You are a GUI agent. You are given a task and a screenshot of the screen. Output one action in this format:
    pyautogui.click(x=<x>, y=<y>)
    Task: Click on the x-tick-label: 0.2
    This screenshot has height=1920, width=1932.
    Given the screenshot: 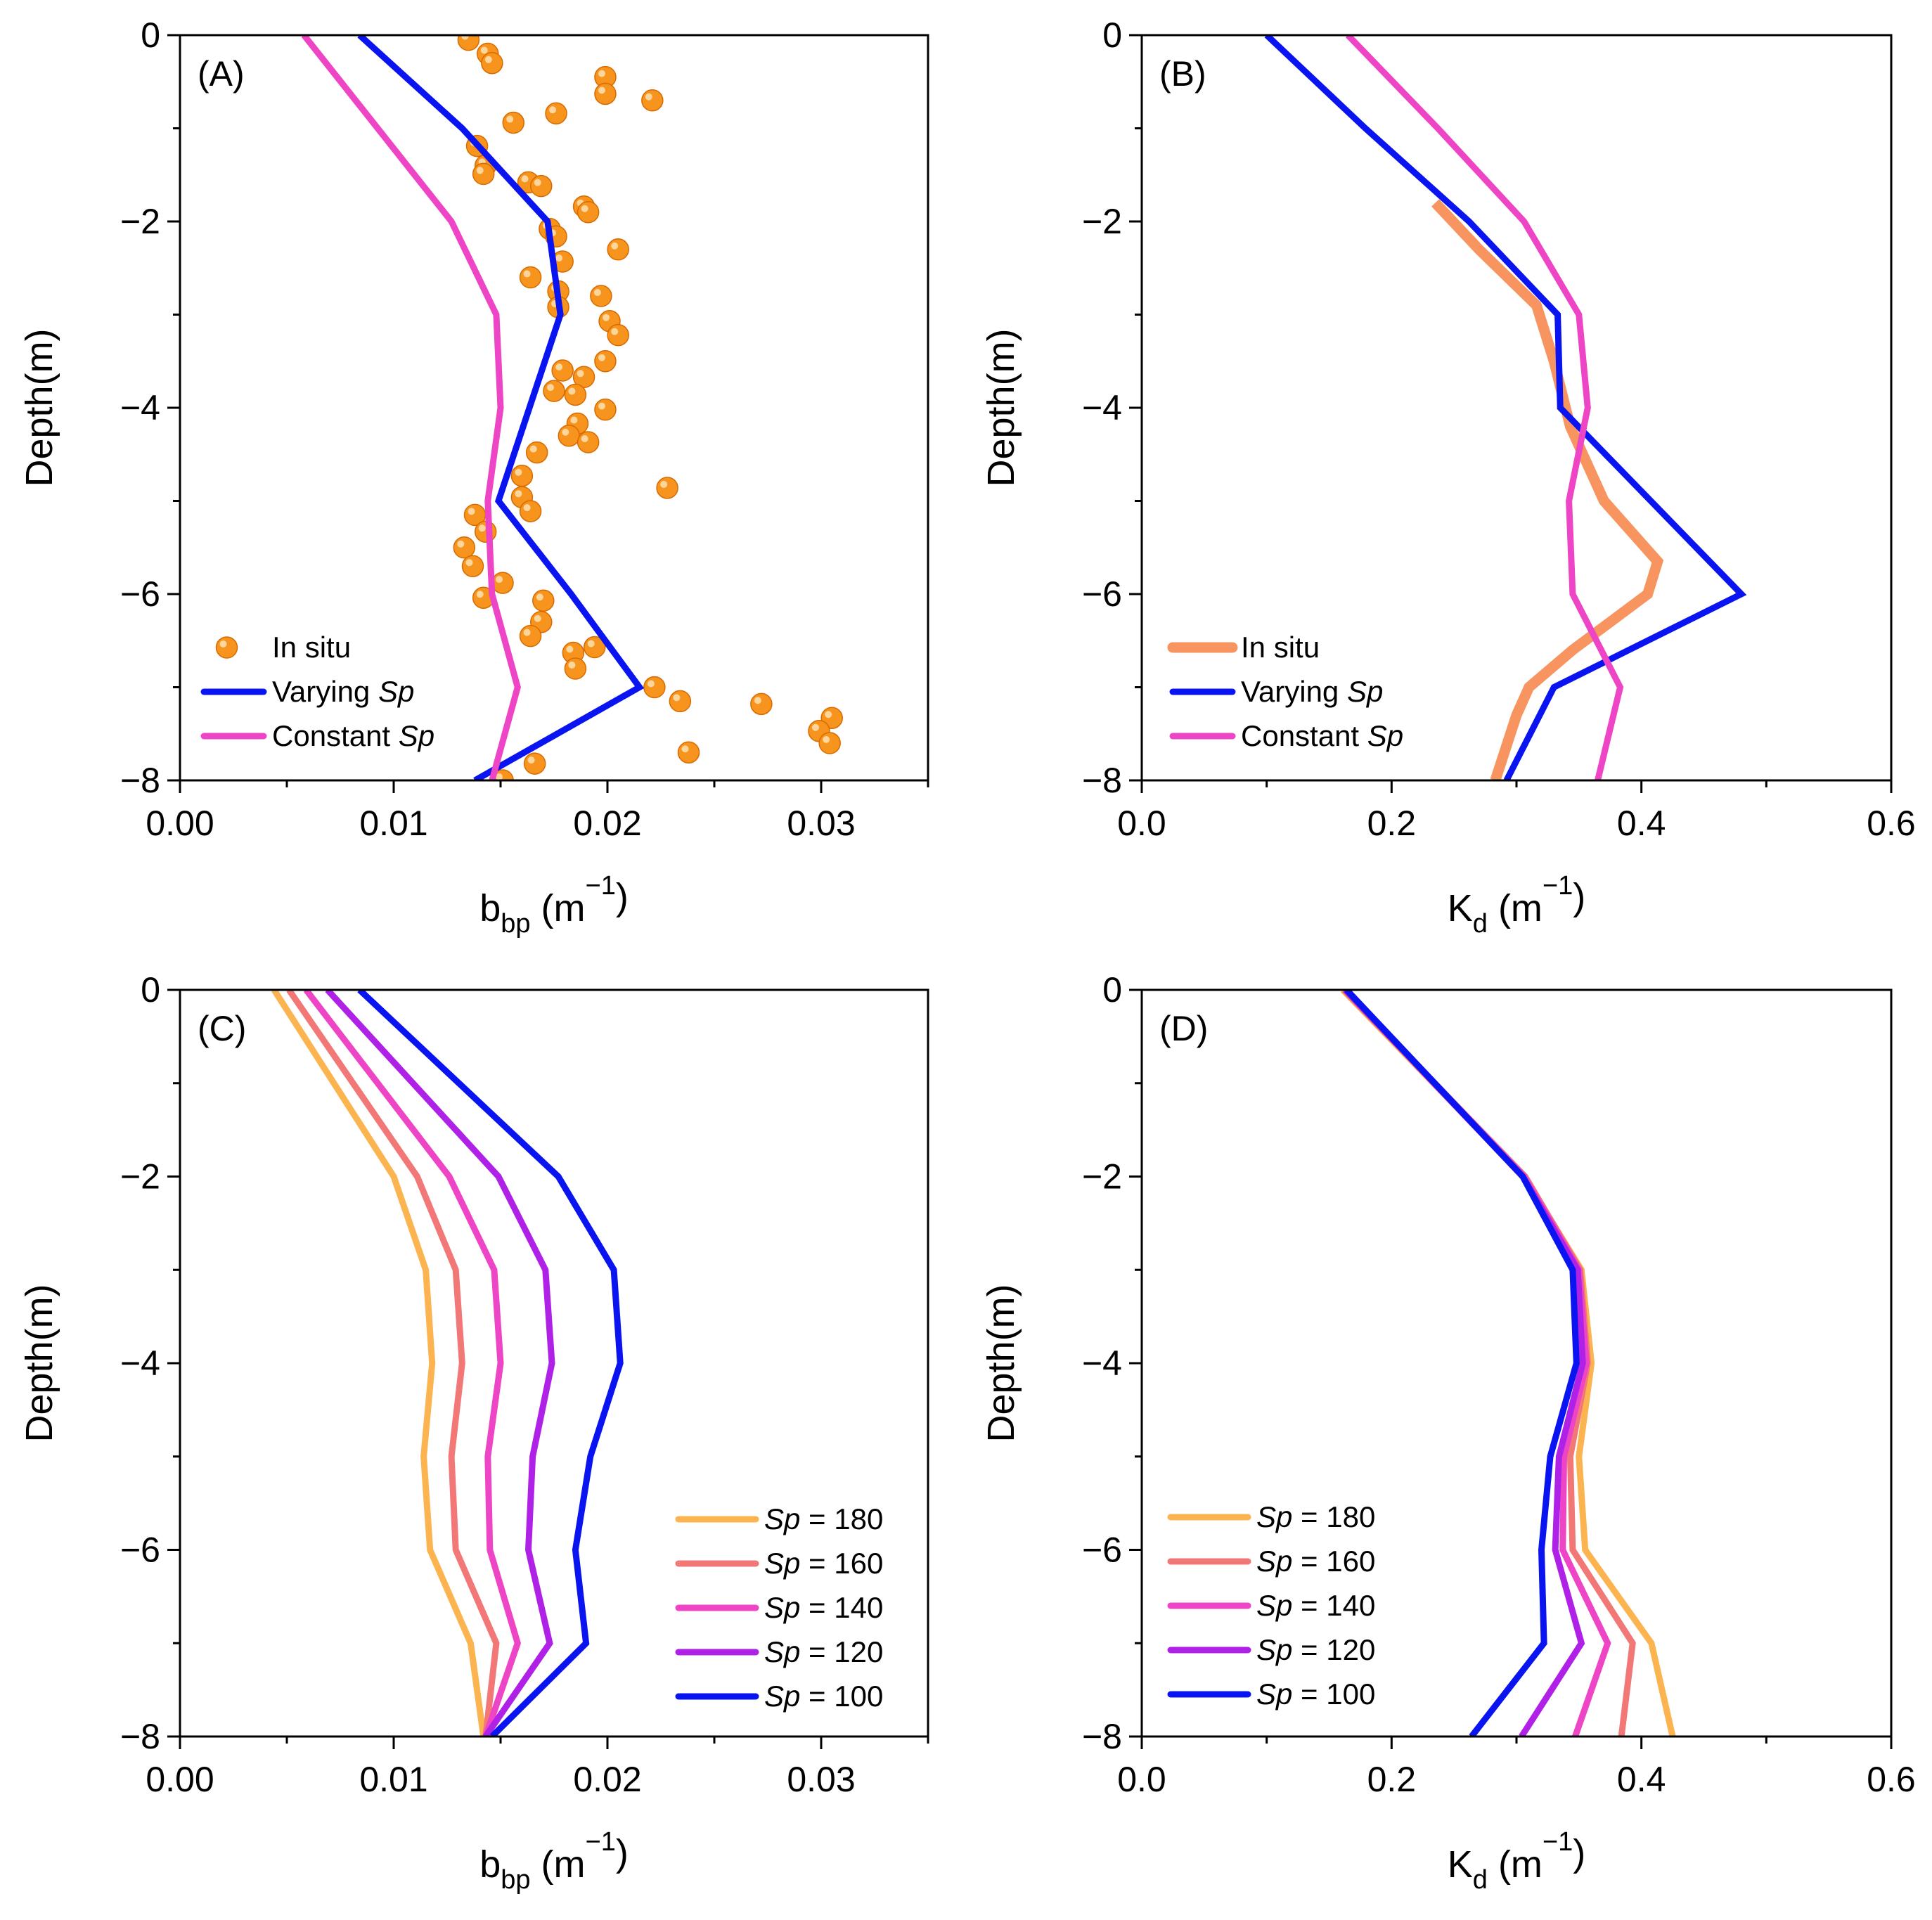 What is the action you would take?
    pyautogui.click(x=1392, y=1779)
    